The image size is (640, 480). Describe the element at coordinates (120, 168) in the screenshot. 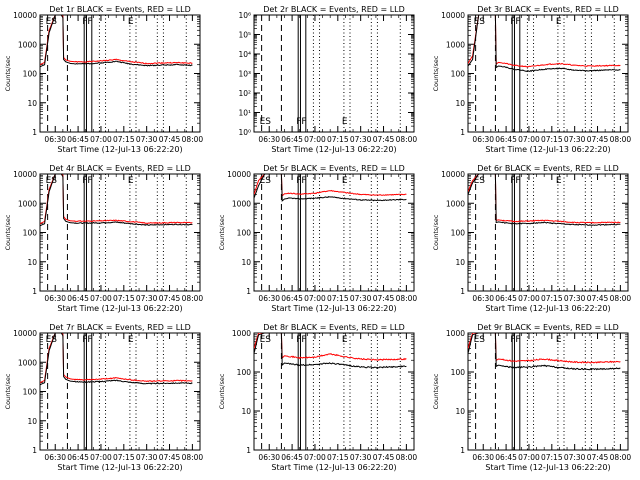

I see `panel-title: Det 4r BLACK = Events, RED = LLD` at that location.